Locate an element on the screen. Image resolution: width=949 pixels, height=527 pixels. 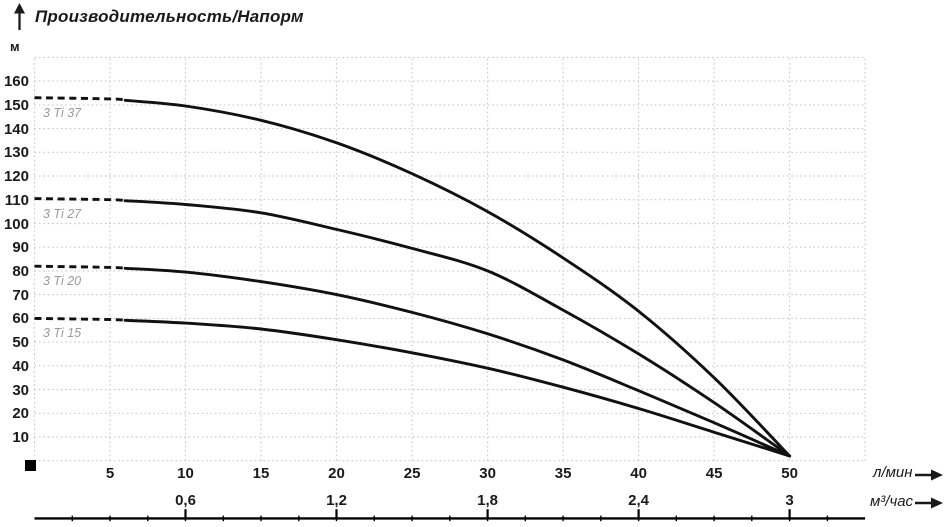
pump-curve-3-ti-37-dashed is located at coordinates (80, 99).